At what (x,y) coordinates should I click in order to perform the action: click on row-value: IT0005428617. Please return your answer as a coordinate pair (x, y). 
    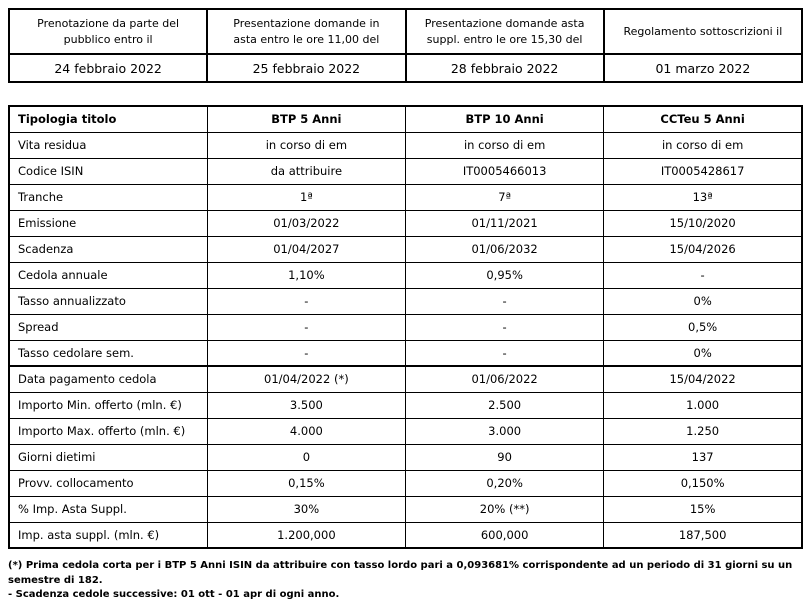
    Looking at the image, I should click on (703, 171).